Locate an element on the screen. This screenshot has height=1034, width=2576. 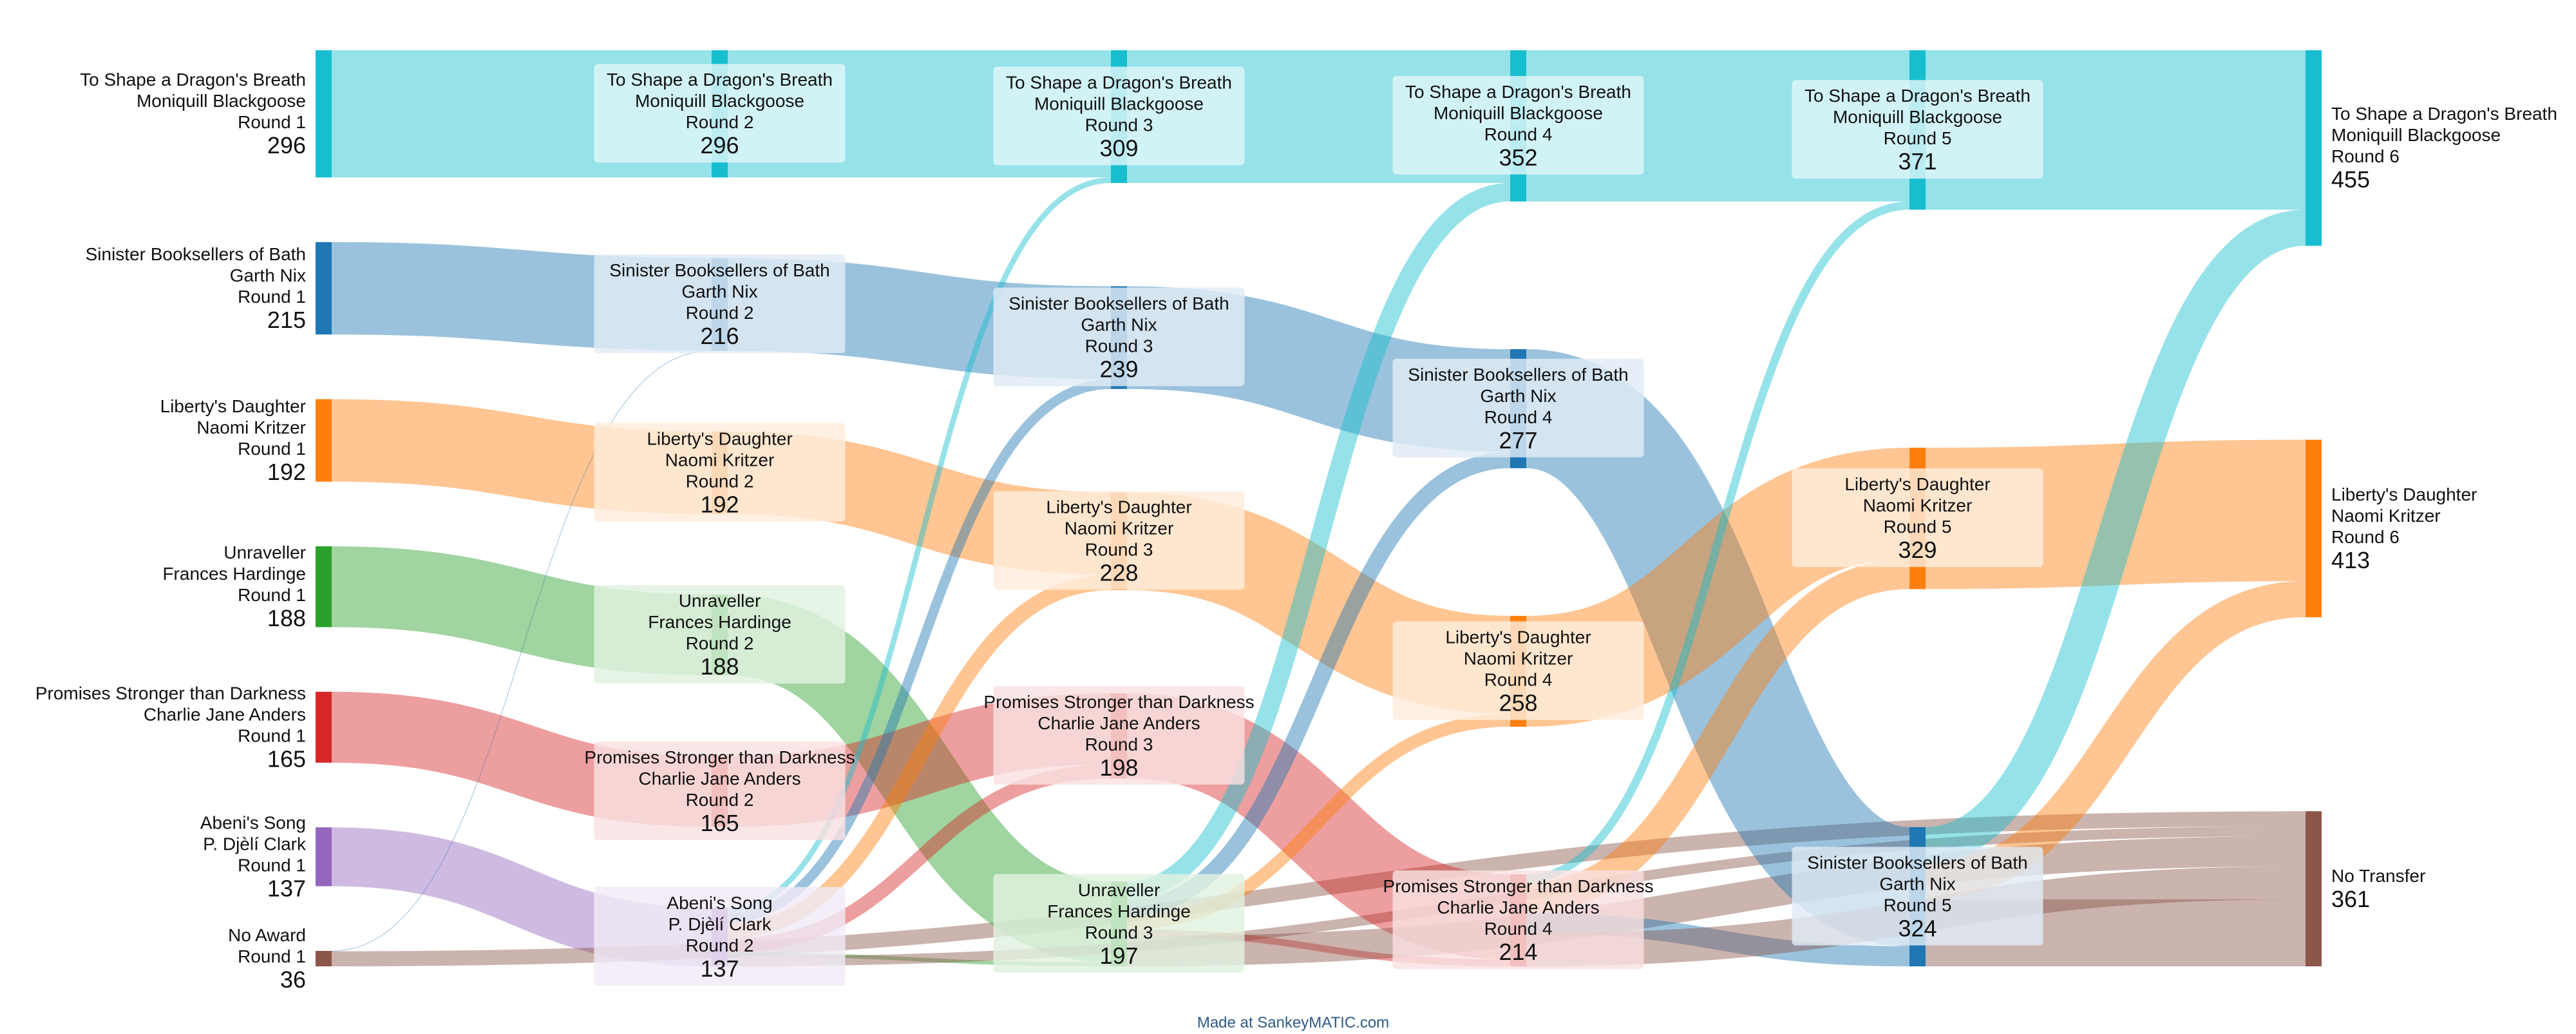
node-bar-unraveller-r1 is located at coordinates (324, 586).